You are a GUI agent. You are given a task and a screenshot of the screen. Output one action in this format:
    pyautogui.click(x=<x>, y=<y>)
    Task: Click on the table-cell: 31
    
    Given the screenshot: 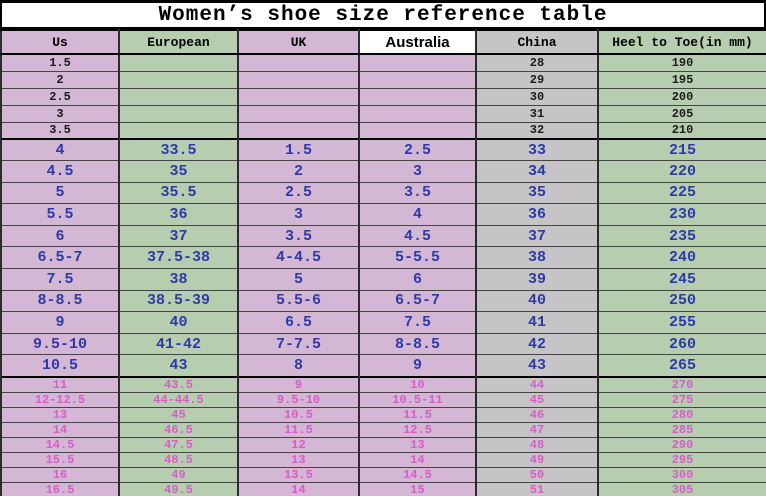 What is the action you would take?
    pyautogui.click(x=537, y=113)
    